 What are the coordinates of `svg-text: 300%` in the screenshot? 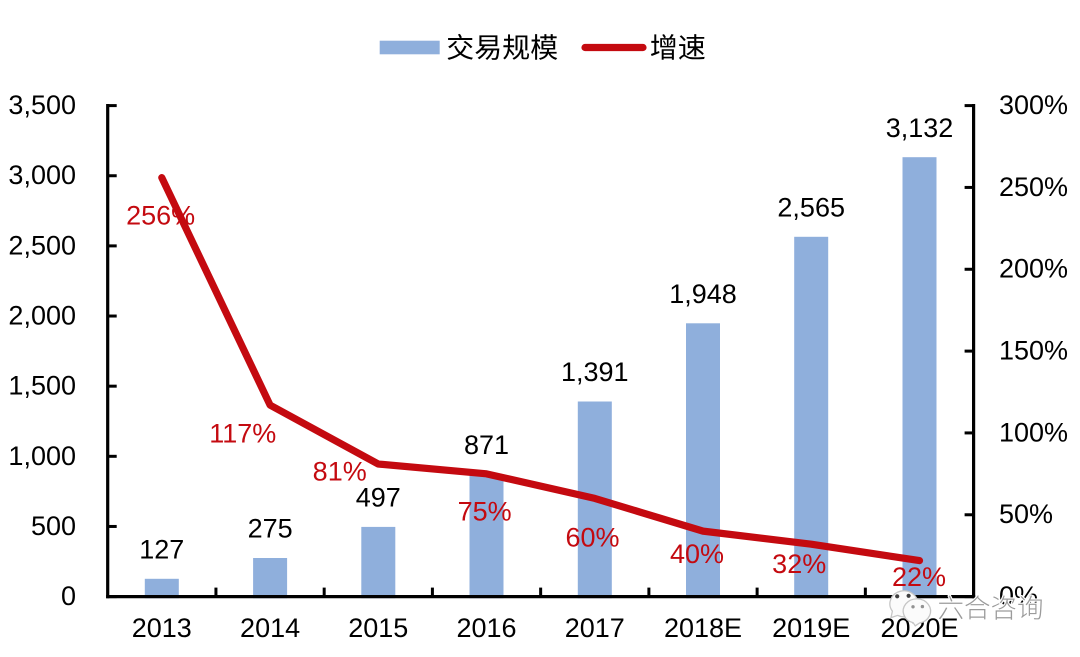 It's located at (1033, 105).